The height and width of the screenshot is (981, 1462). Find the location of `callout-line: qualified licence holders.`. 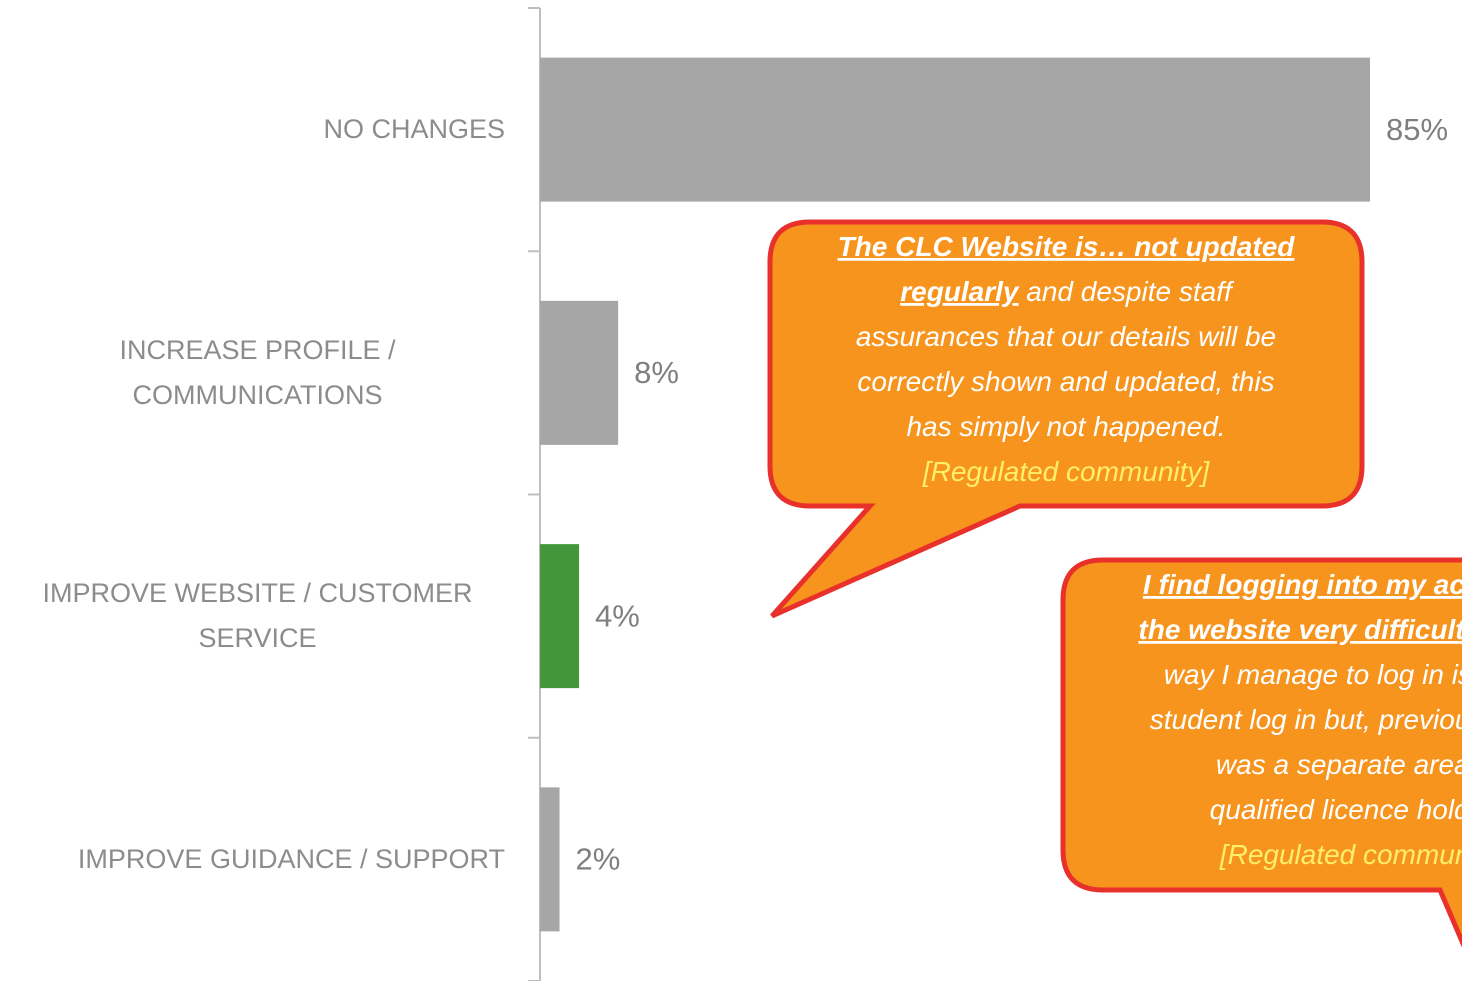

callout-line: qualified licence holders. is located at coordinates (1336, 809).